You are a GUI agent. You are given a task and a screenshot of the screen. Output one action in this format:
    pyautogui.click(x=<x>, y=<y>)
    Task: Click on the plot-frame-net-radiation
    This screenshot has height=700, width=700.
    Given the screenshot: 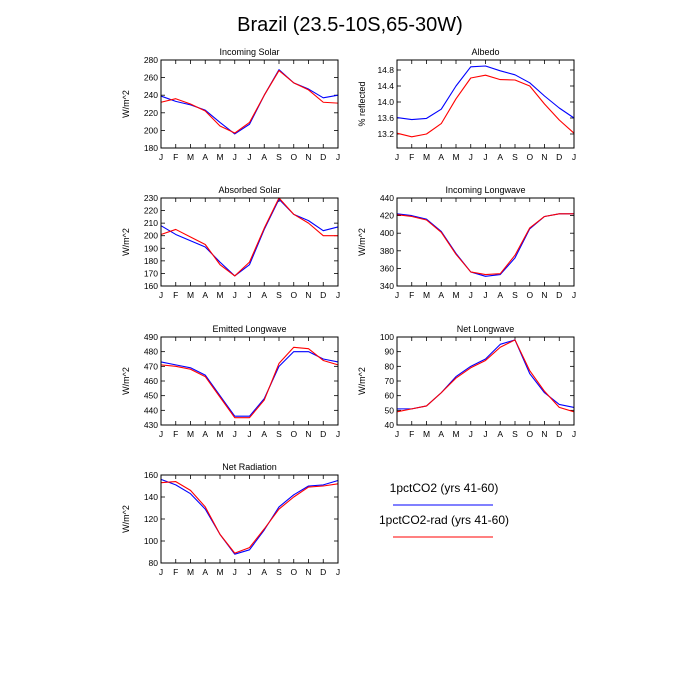 What is the action you would take?
    pyautogui.click(x=249, y=519)
    